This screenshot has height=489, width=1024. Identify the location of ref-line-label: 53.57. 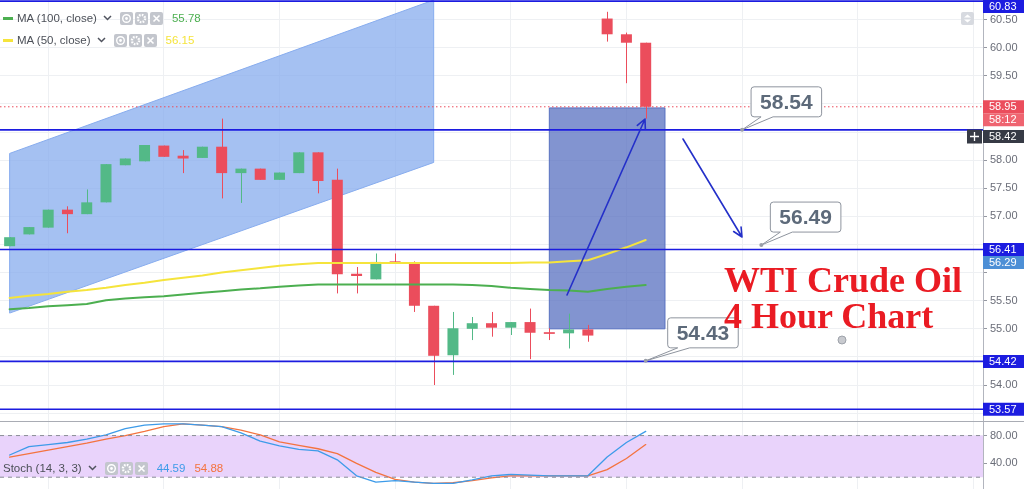
(1003, 408).